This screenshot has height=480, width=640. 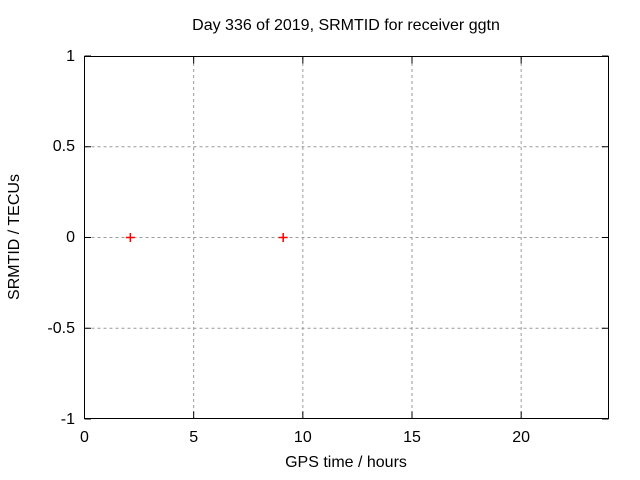 What do you see at coordinates (346, 462) in the screenshot?
I see `x-axis-label: GPS time / hours` at bounding box center [346, 462].